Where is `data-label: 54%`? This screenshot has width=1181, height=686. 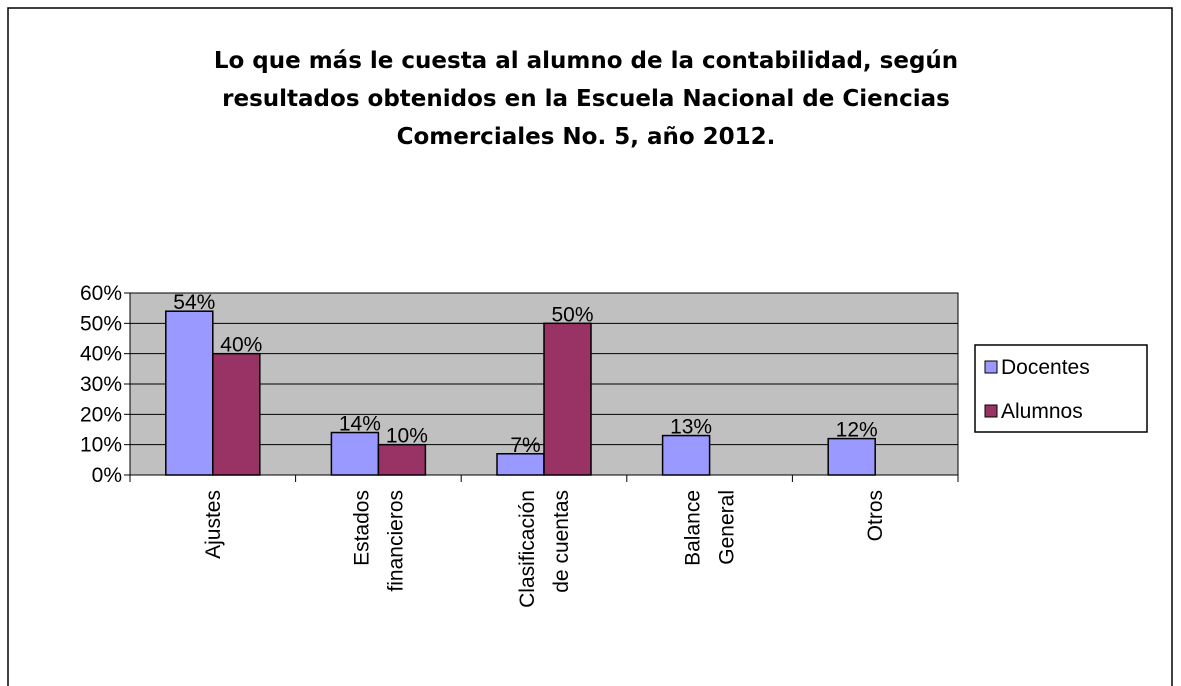
data-label: 54% is located at coordinates (194, 302).